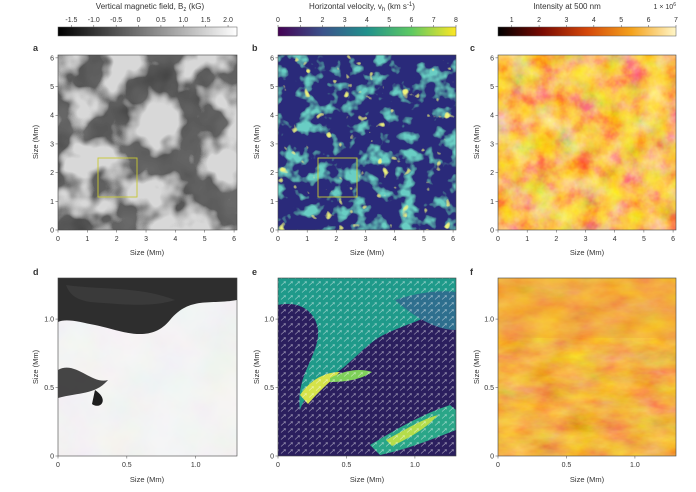  What do you see at coordinates (256, 366) in the screenshot?
I see `ylabel-e: Size (Mm)` at bounding box center [256, 366].